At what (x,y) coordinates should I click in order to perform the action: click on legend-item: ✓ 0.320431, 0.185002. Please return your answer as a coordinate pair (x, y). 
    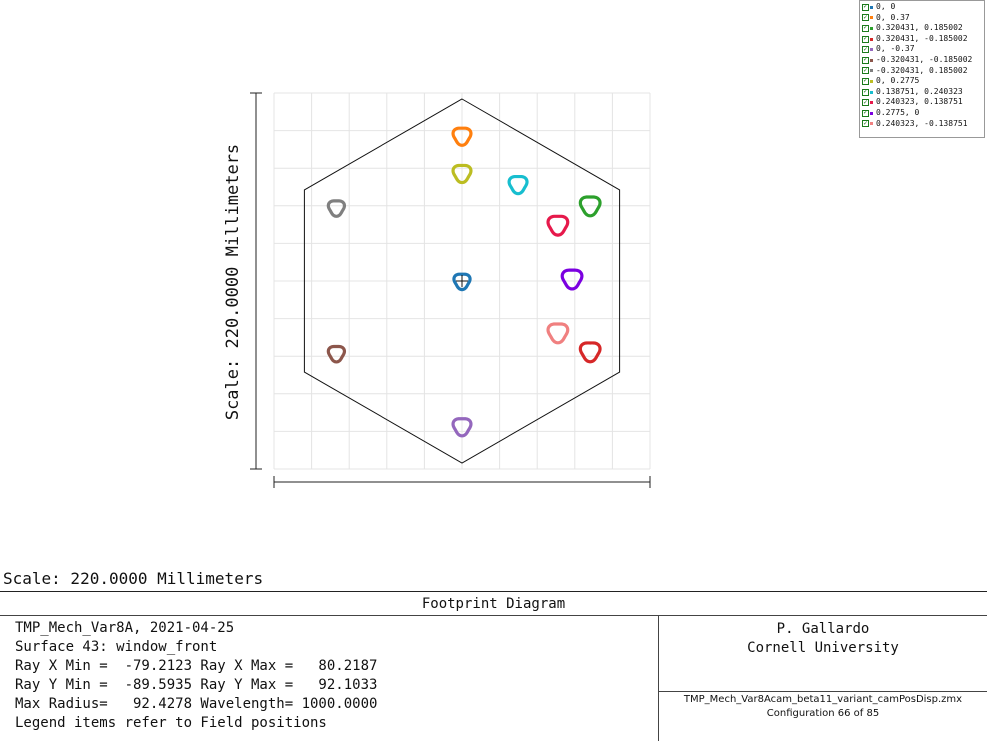
    Looking at the image, I should click on (922, 28).